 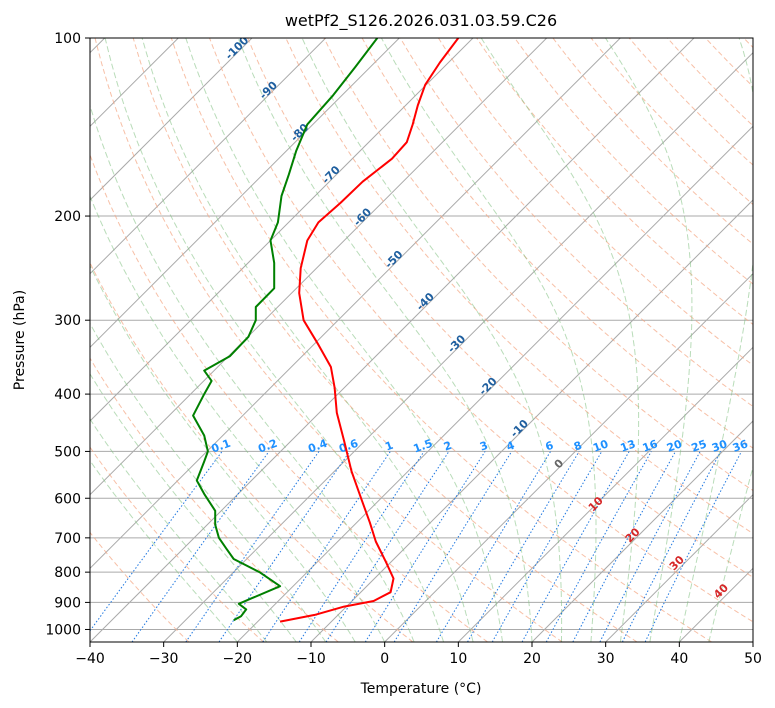 I want to click on y-tick-label: 1000, so click(x=63, y=630).